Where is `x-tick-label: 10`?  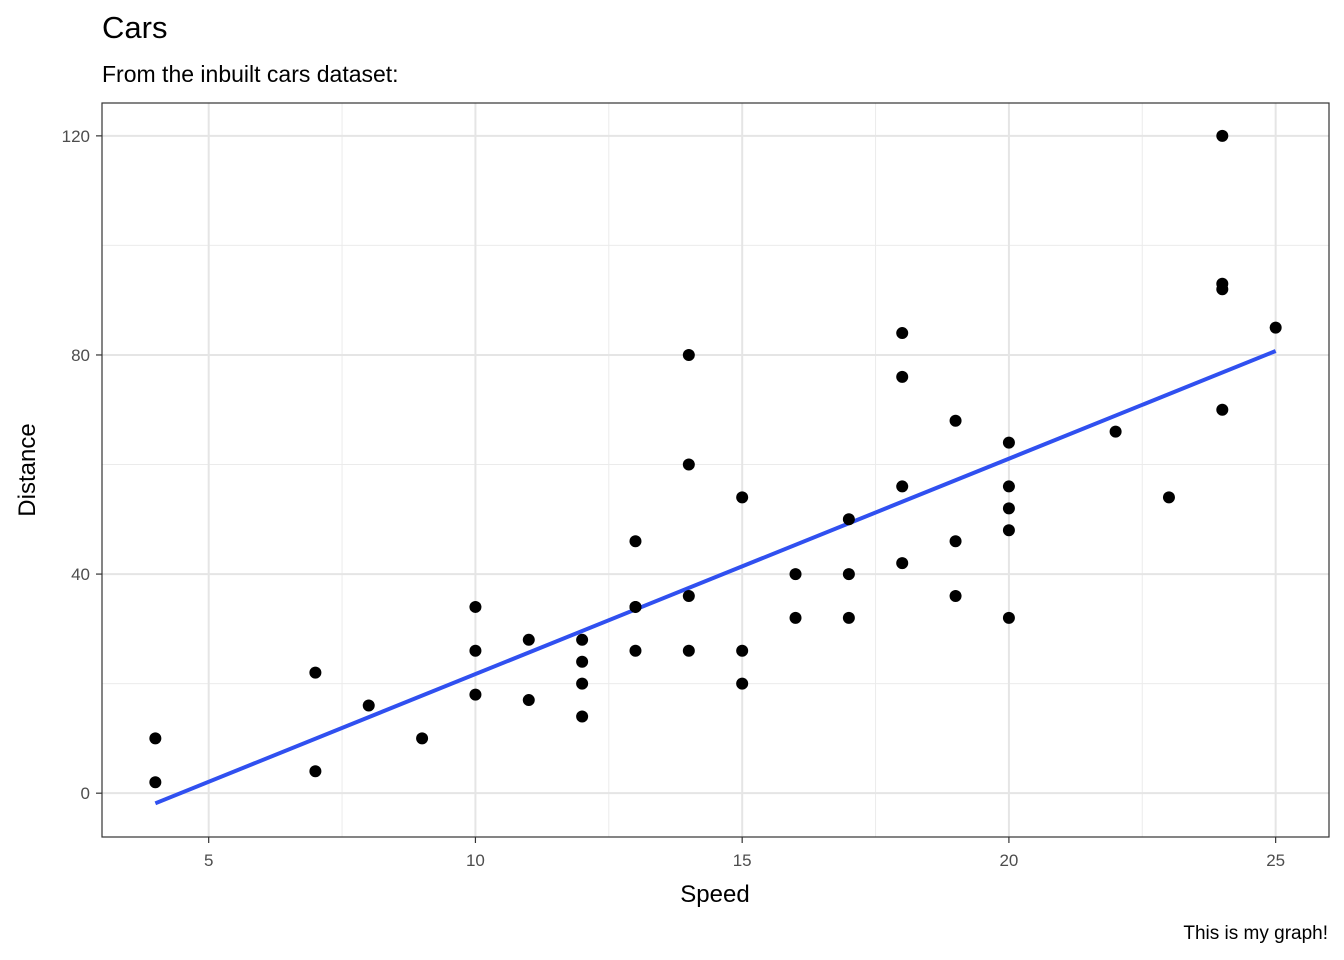
x-tick-label: 10 is located at coordinates (475, 860).